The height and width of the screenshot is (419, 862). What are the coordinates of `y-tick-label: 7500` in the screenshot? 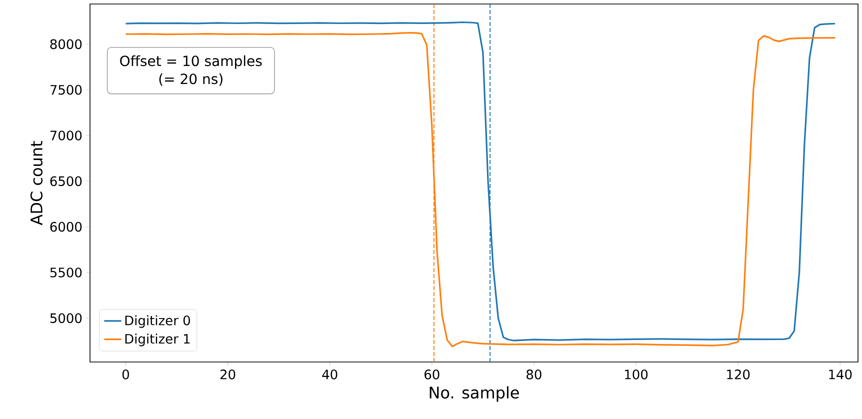 It's located at (66, 89).